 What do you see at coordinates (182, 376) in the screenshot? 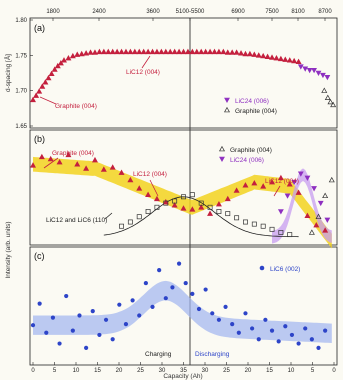
I see `x-axis-title: Capacity (Ah)` at bounding box center [182, 376].